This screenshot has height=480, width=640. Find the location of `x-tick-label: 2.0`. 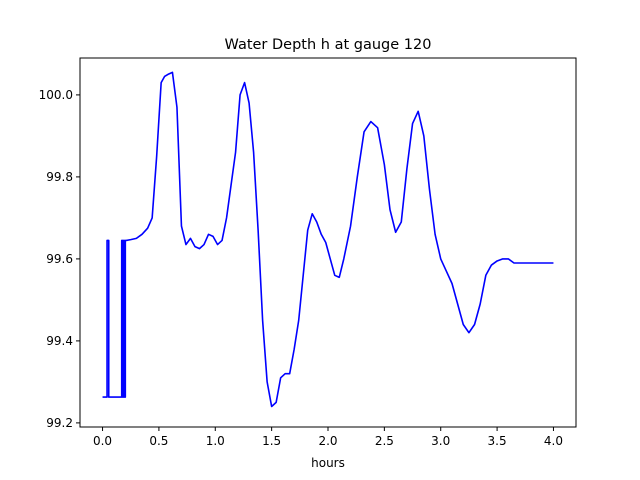

x-tick-label: 2.0 is located at coordinates (327, 441).